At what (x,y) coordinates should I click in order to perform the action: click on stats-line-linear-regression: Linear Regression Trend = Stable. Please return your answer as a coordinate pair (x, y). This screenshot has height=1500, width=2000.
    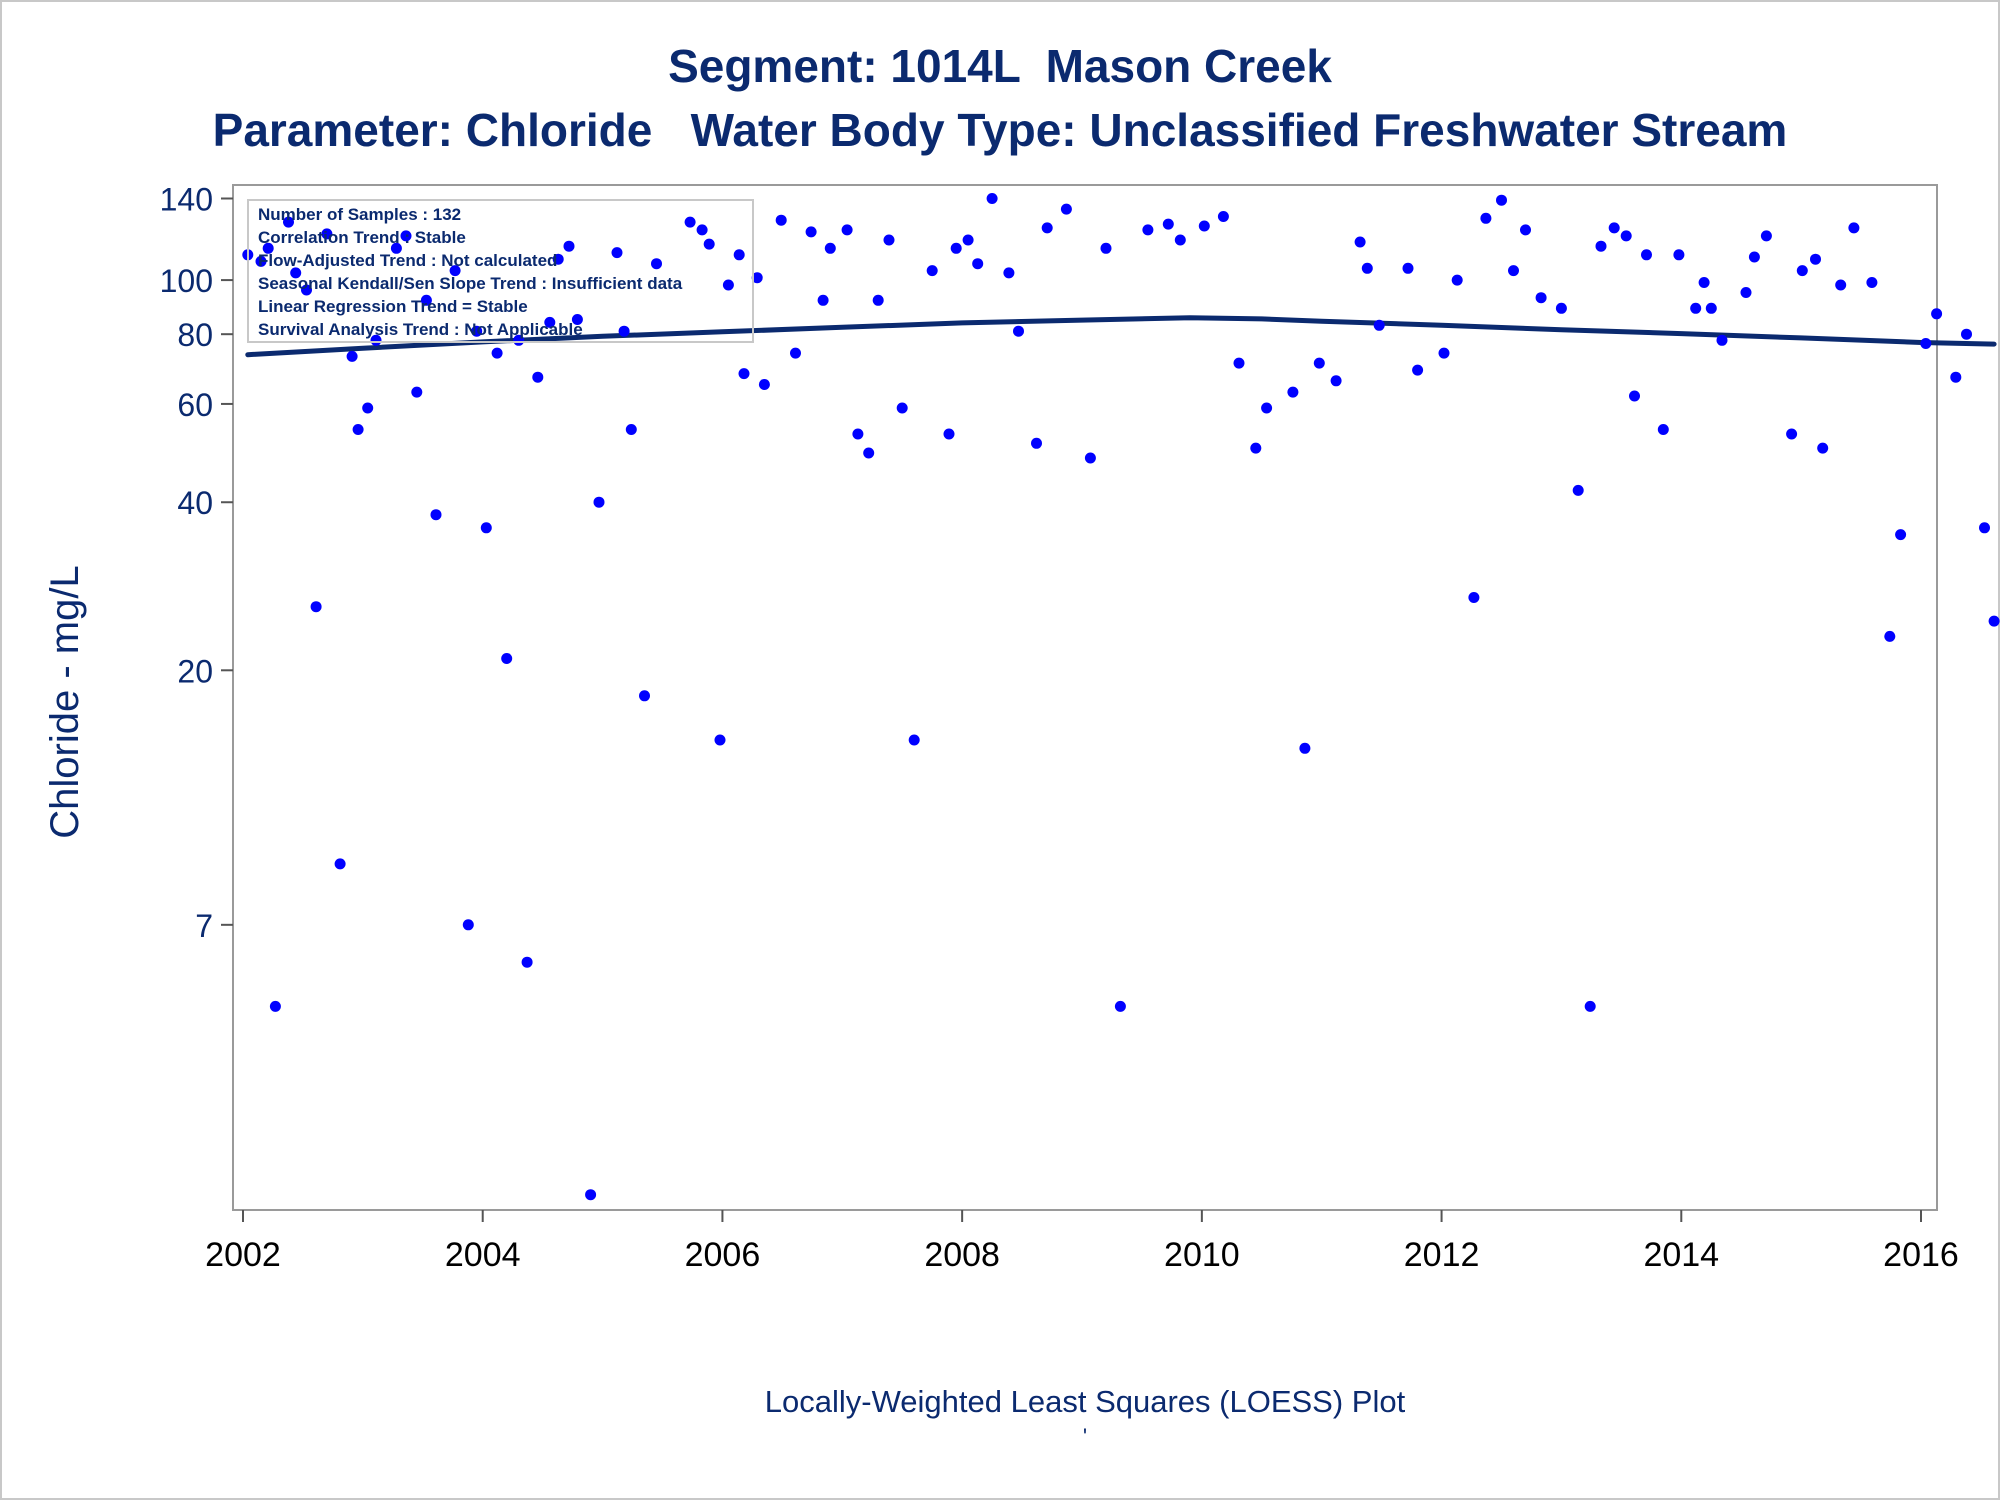
    Looking at the image, I should click on (393, 306).